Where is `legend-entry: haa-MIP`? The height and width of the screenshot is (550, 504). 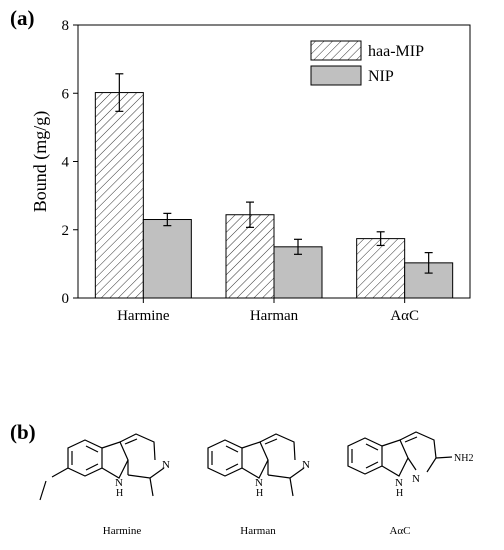
legend-entry: haa-MIP is located at coordinates (396, 51).